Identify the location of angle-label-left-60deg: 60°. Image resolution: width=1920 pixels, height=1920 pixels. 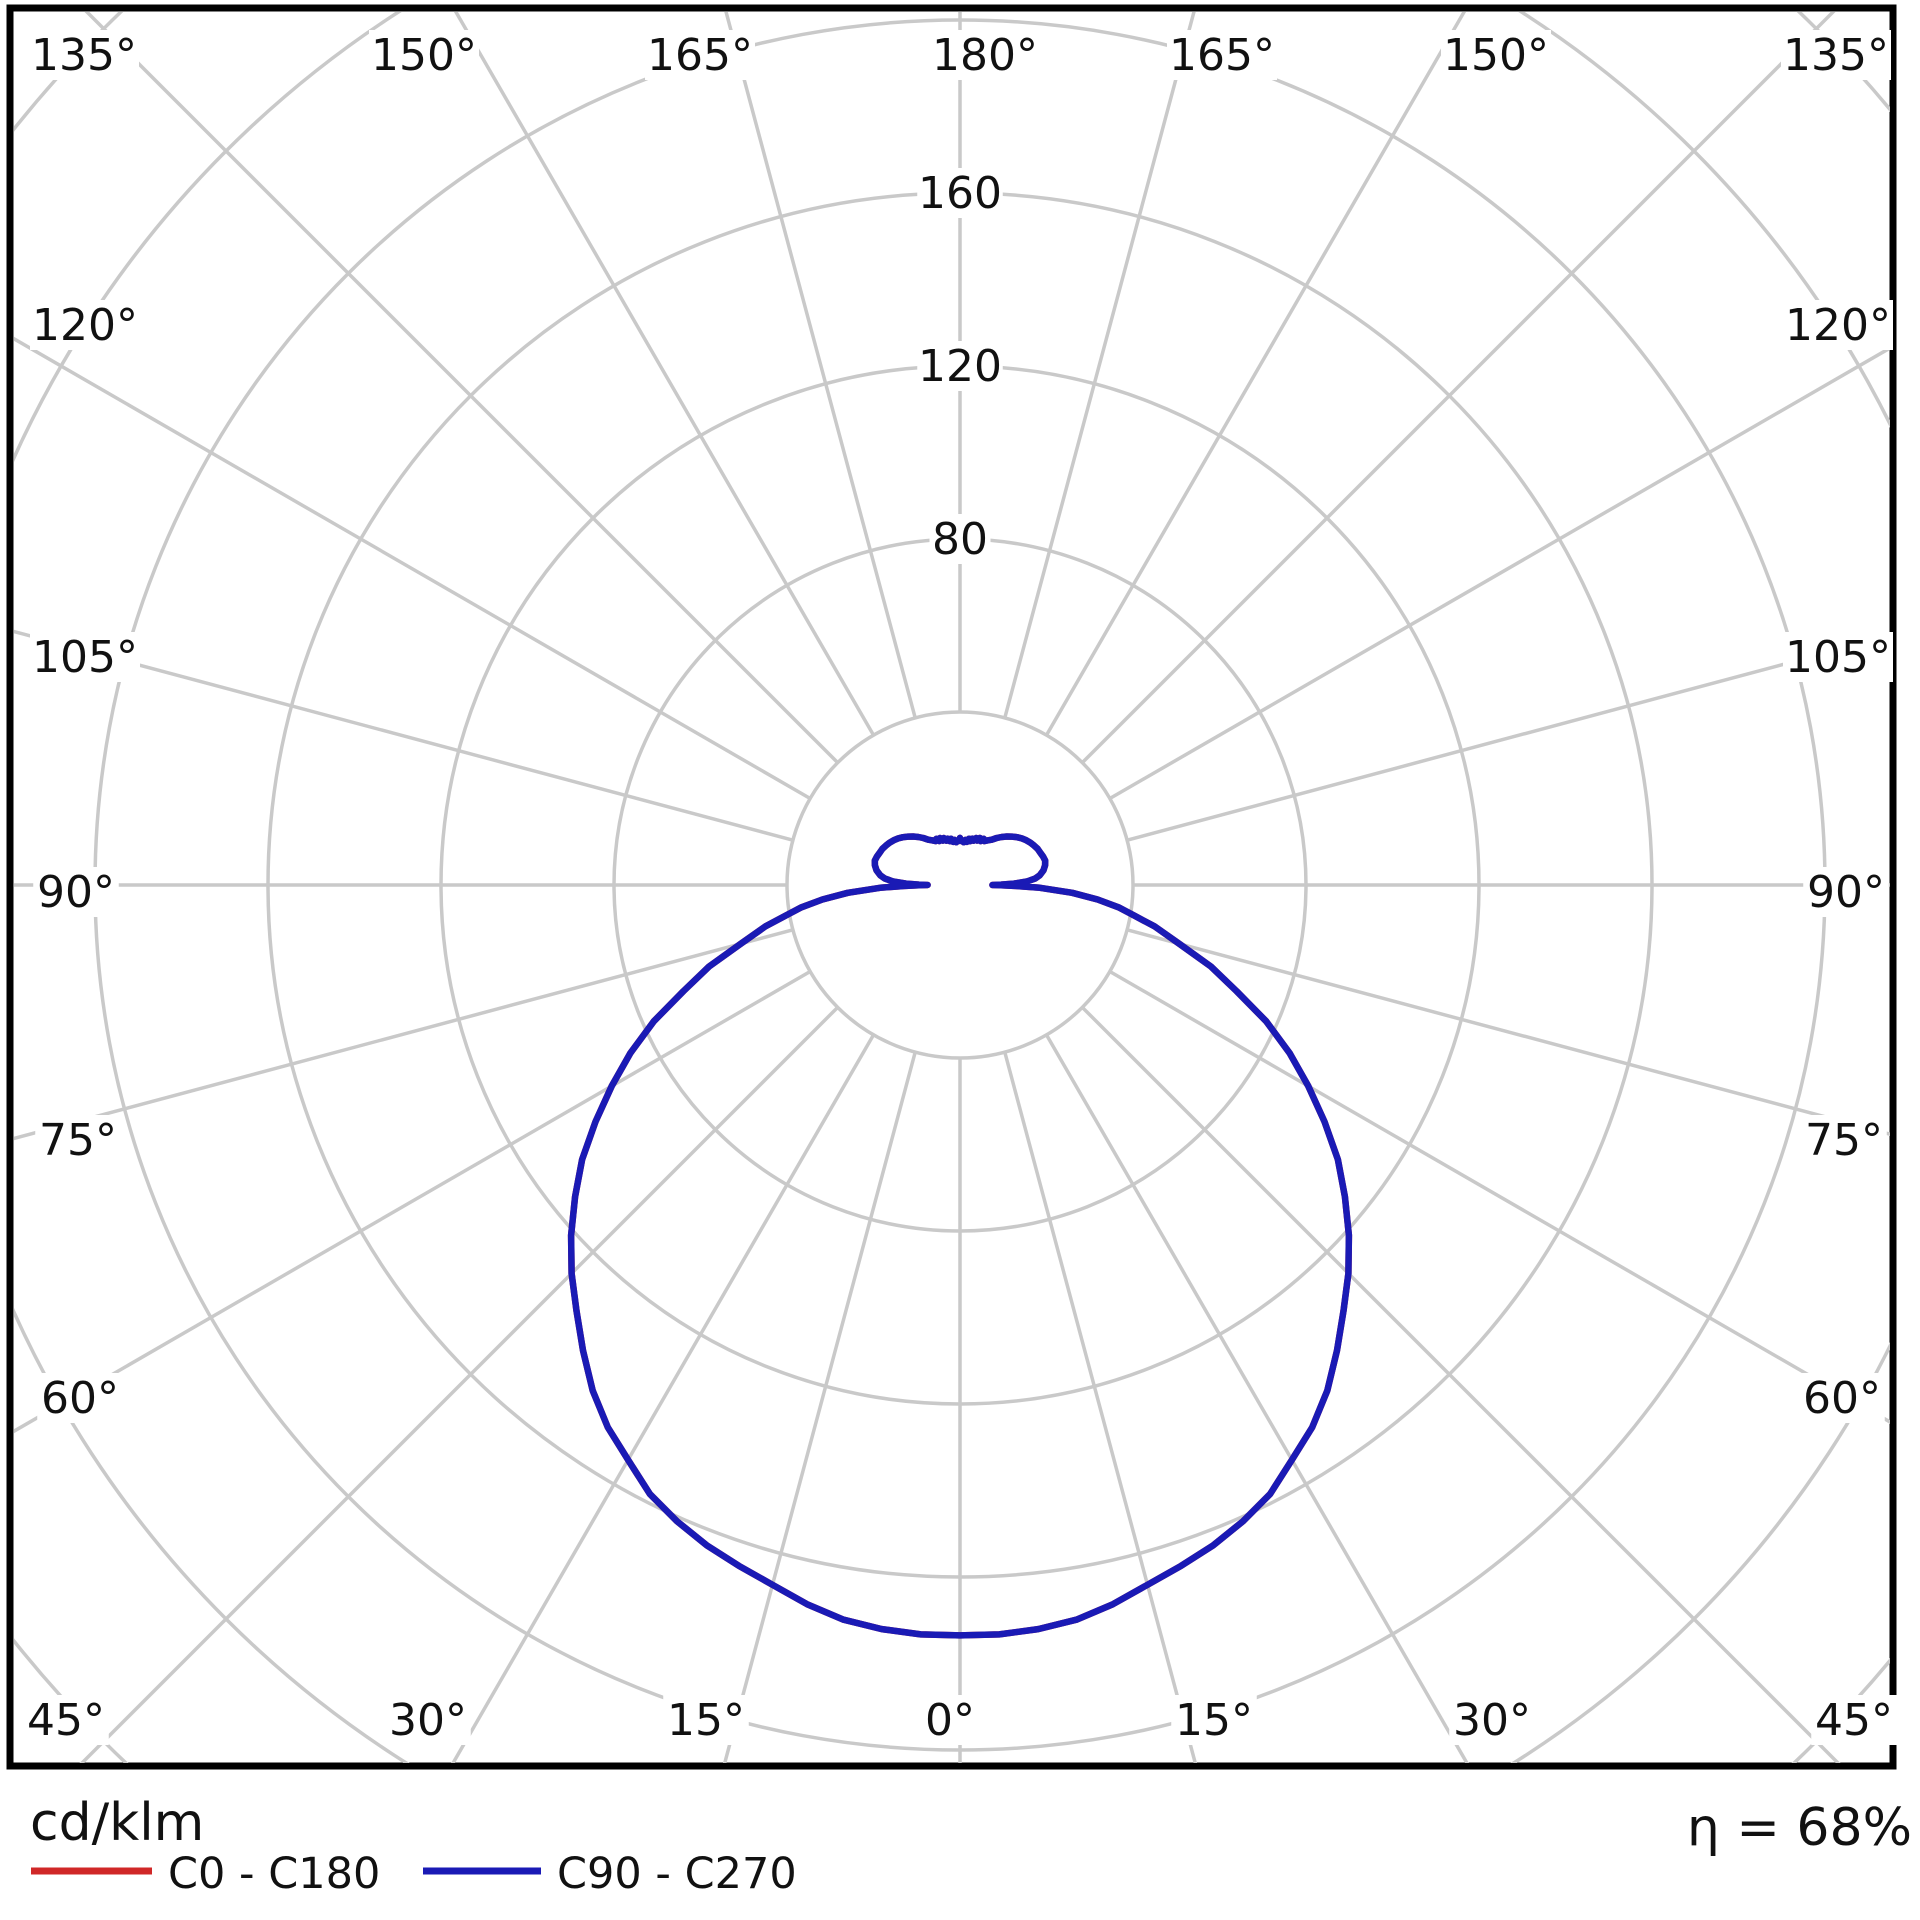
(80, 1398).